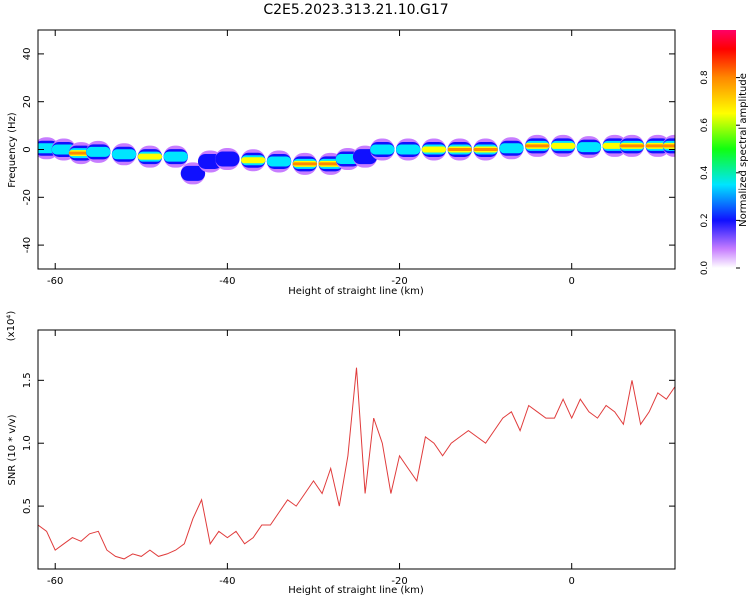 This screenshot has width=750, height=600. I want to click on colorbar-tick-label: 0.8, so click(705, 77).